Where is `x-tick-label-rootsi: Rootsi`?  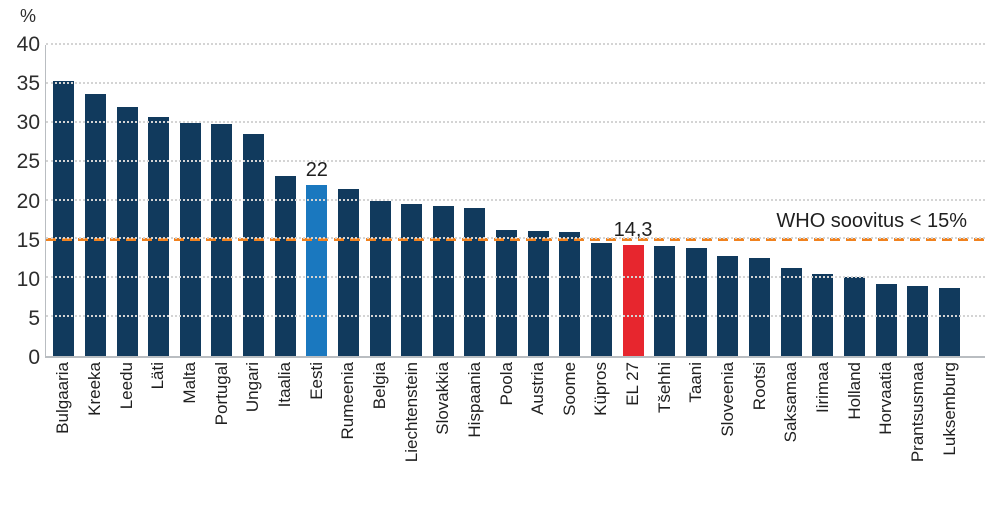 x-tick-label-rootsi: Rootsi is located at coordinates (759, 386).